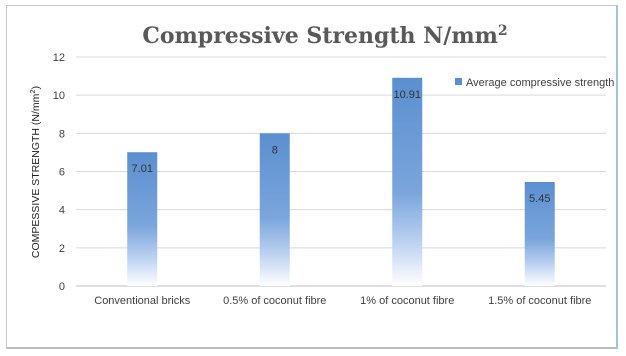 The height and width of the screenshot is (356, 626). I want to click on y-axis-ticks: 0 2 4 6 8 10 12, so click(59, 172).